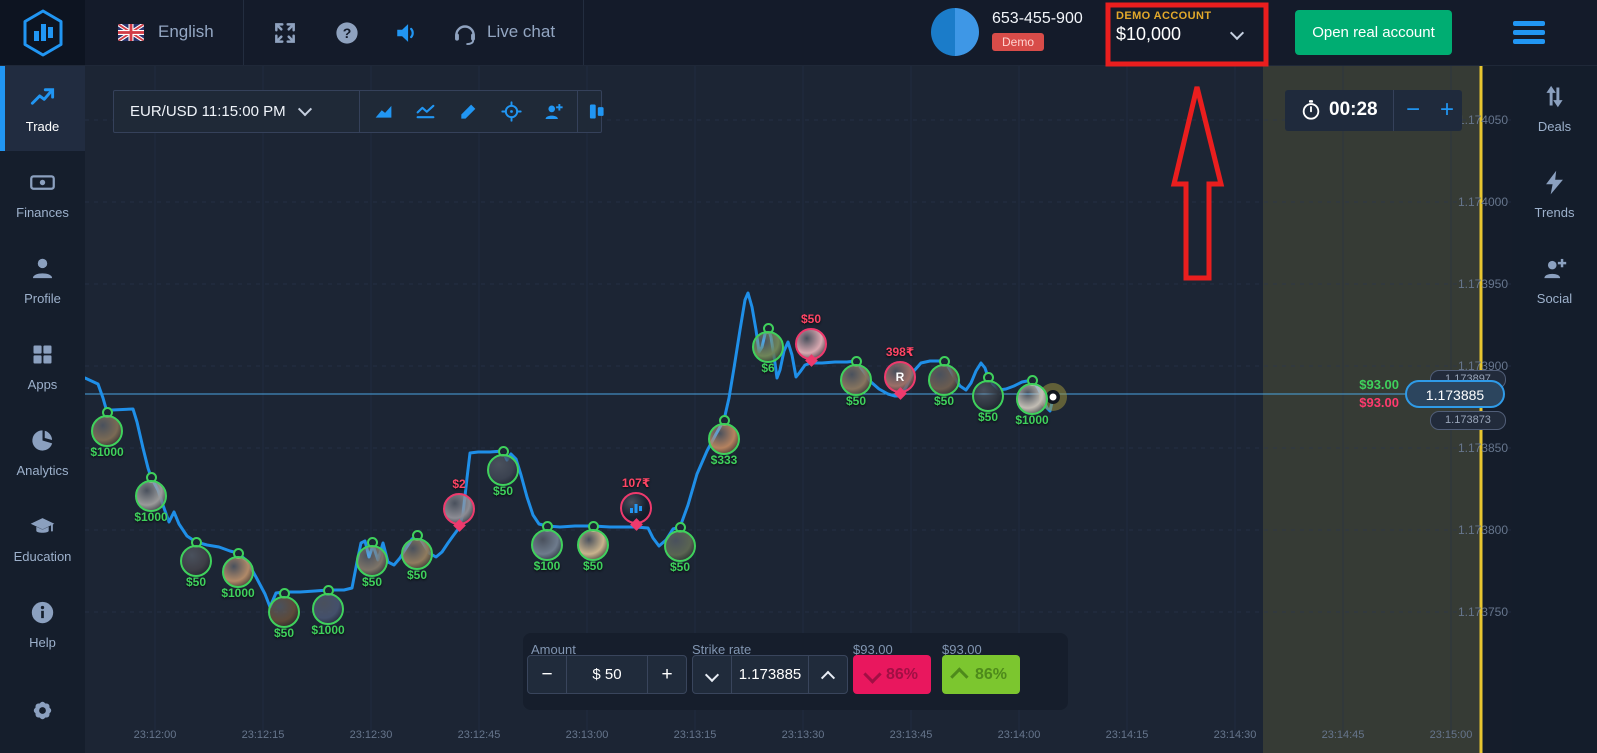  Describe the element at coordinates (900, 352) in the screenshot. I see `trade-amount-label: 398₹` at that location.